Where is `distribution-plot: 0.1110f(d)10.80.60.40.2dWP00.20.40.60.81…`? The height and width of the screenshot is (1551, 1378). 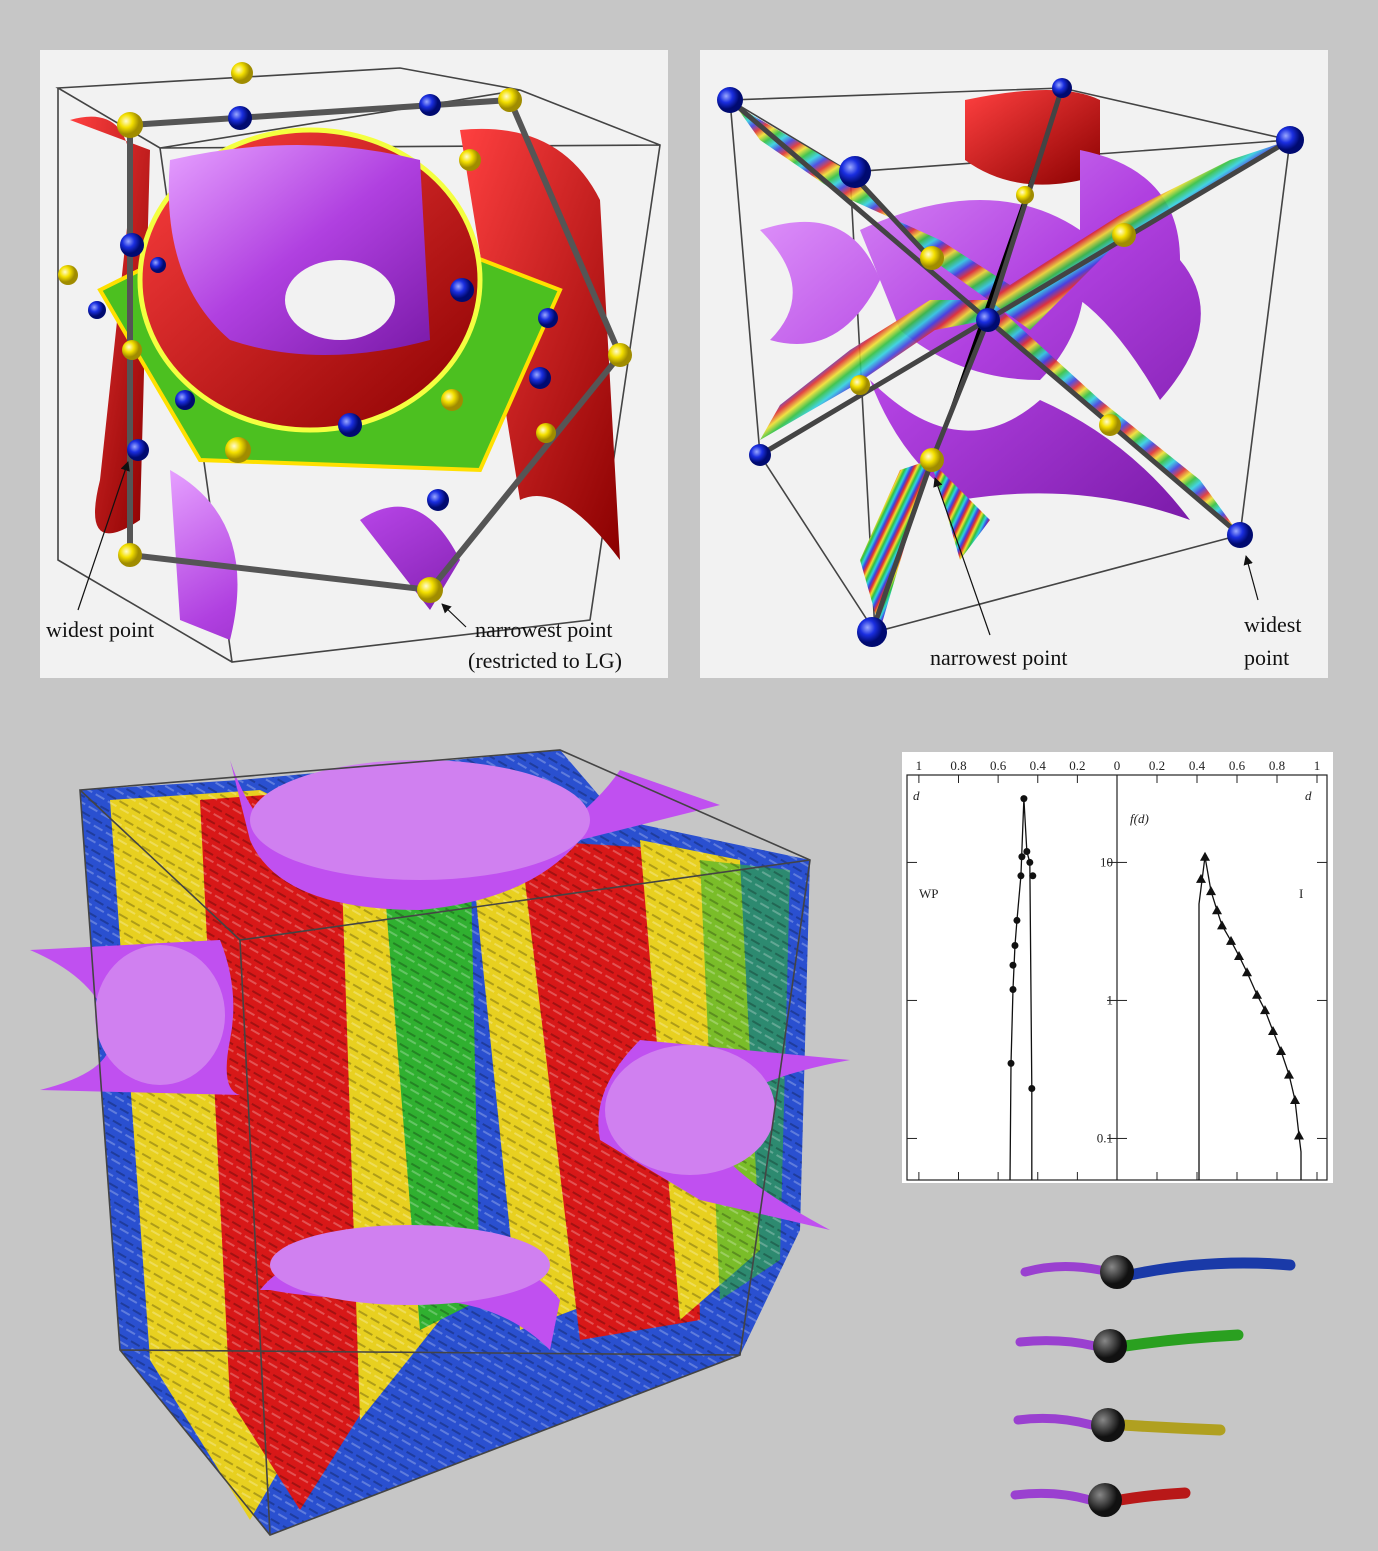 distribution-plot: 0.1110f(d)10.80.60.40.2dWP00.20.40.60.81… is located at coordinates (1117, 967).